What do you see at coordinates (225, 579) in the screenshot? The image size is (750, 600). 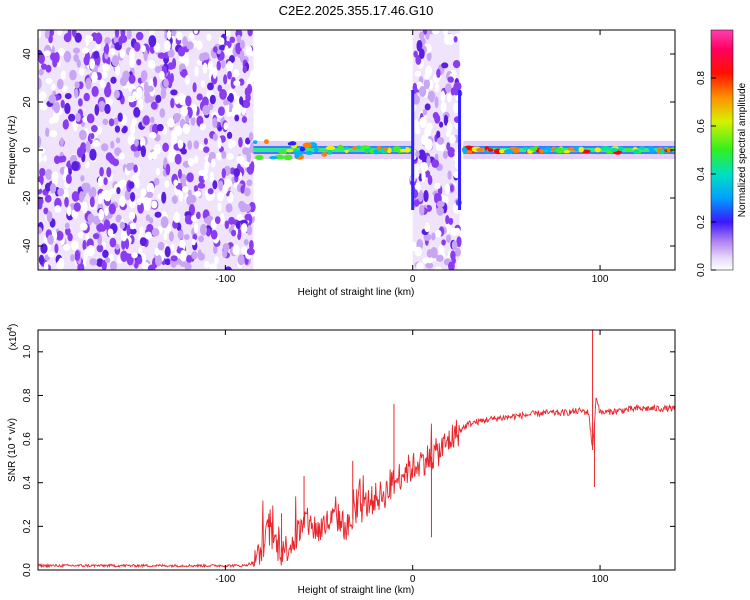 I see `x-tick-label: -100` at bounding box center [225, 579].